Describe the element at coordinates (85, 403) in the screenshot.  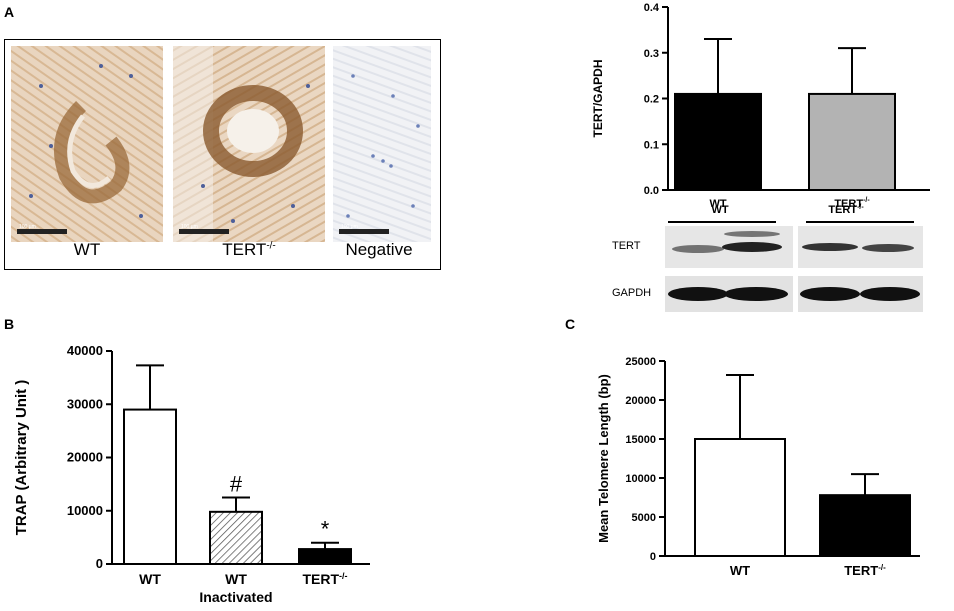
I see `y-tick-label: 30000` at that location.